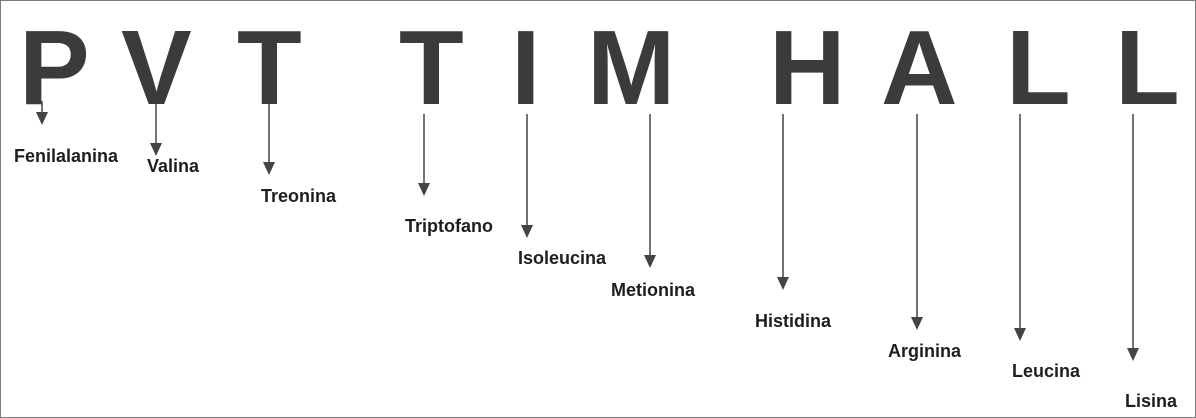  I want to click on arrow-metionina, so click(650, 191).